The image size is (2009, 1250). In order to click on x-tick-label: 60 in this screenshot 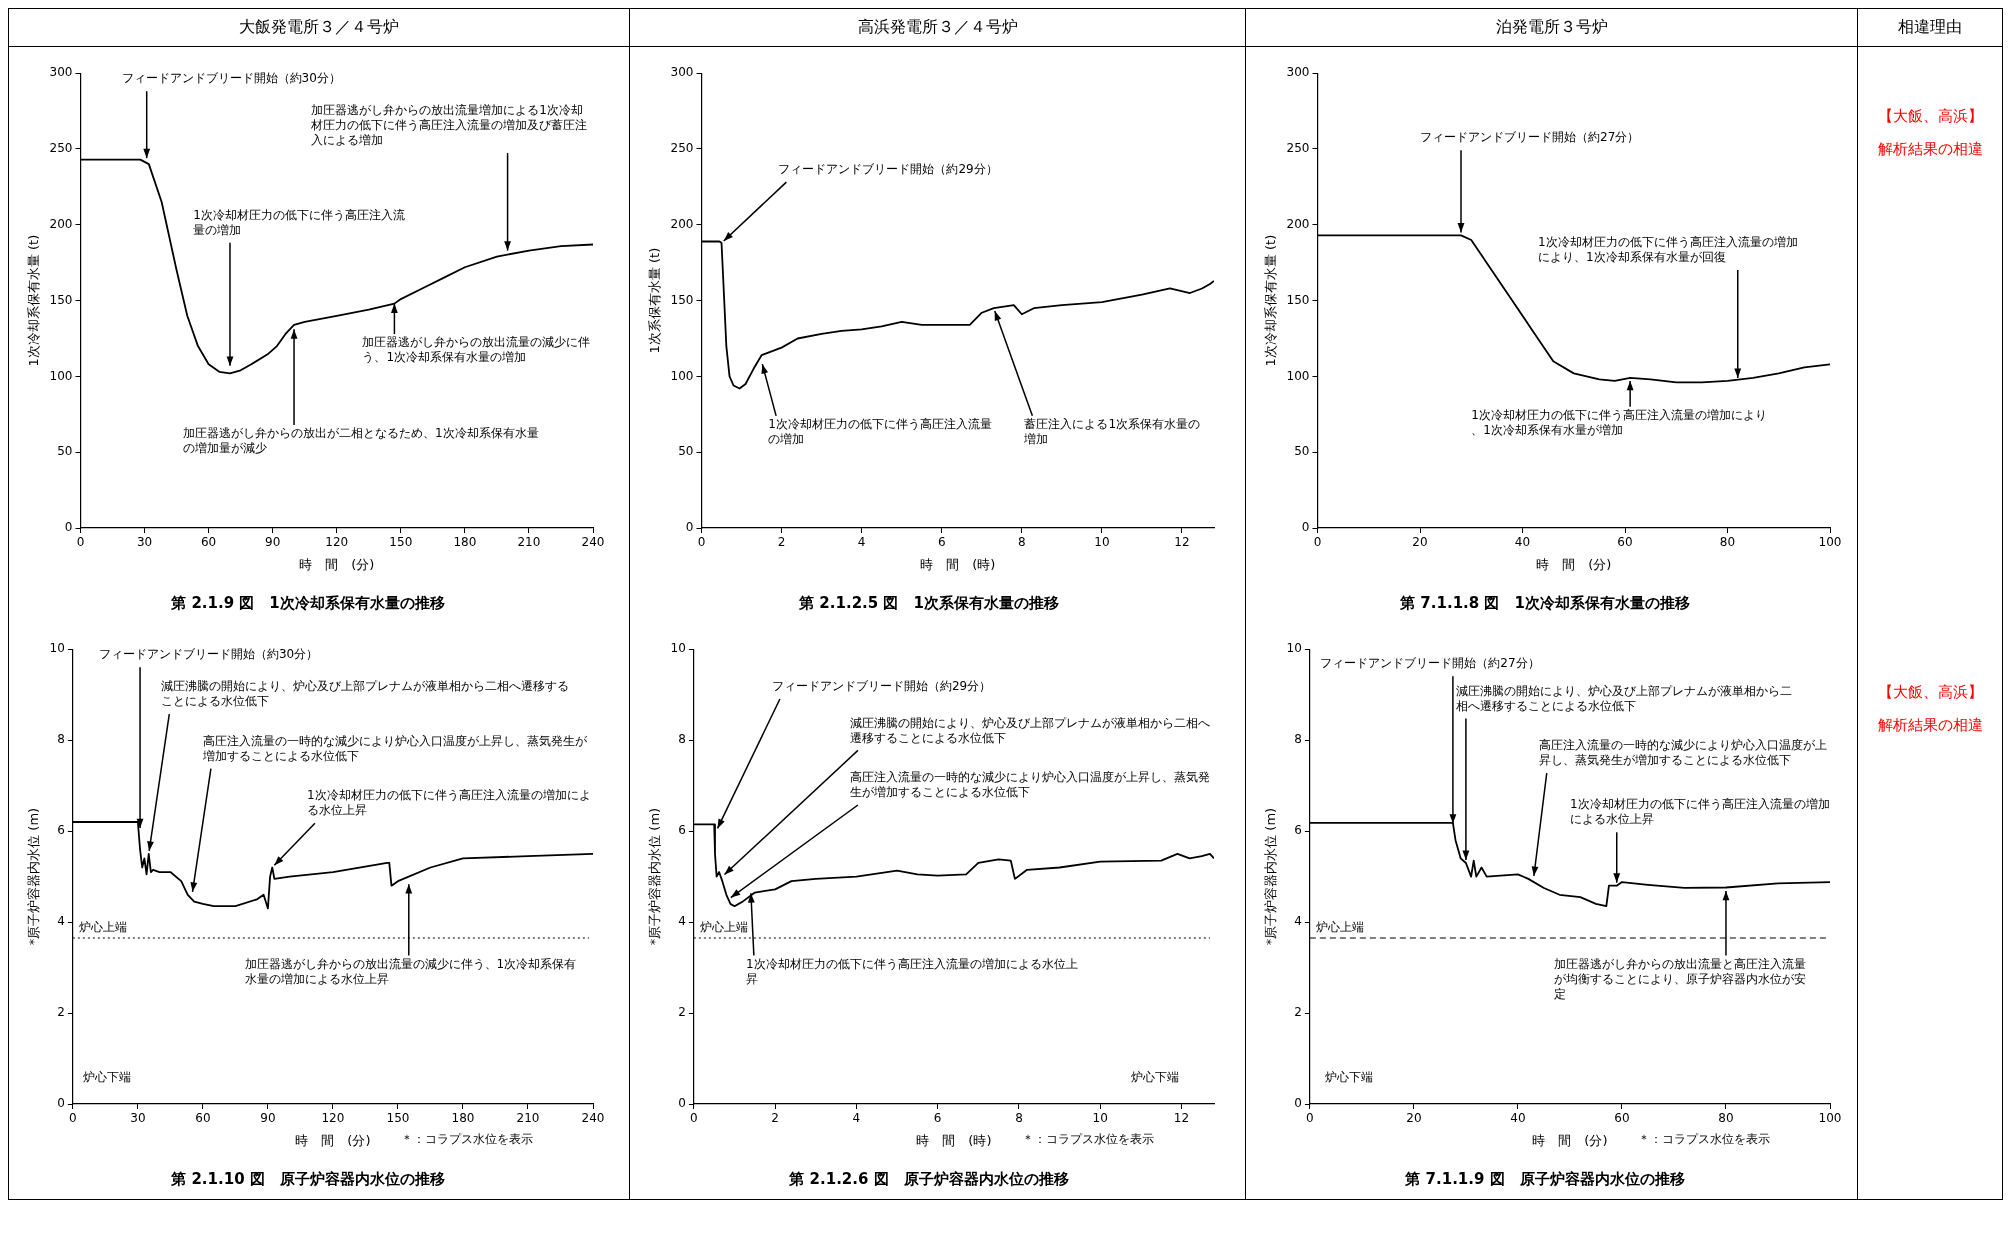, I will do `click(203, 1118)`.